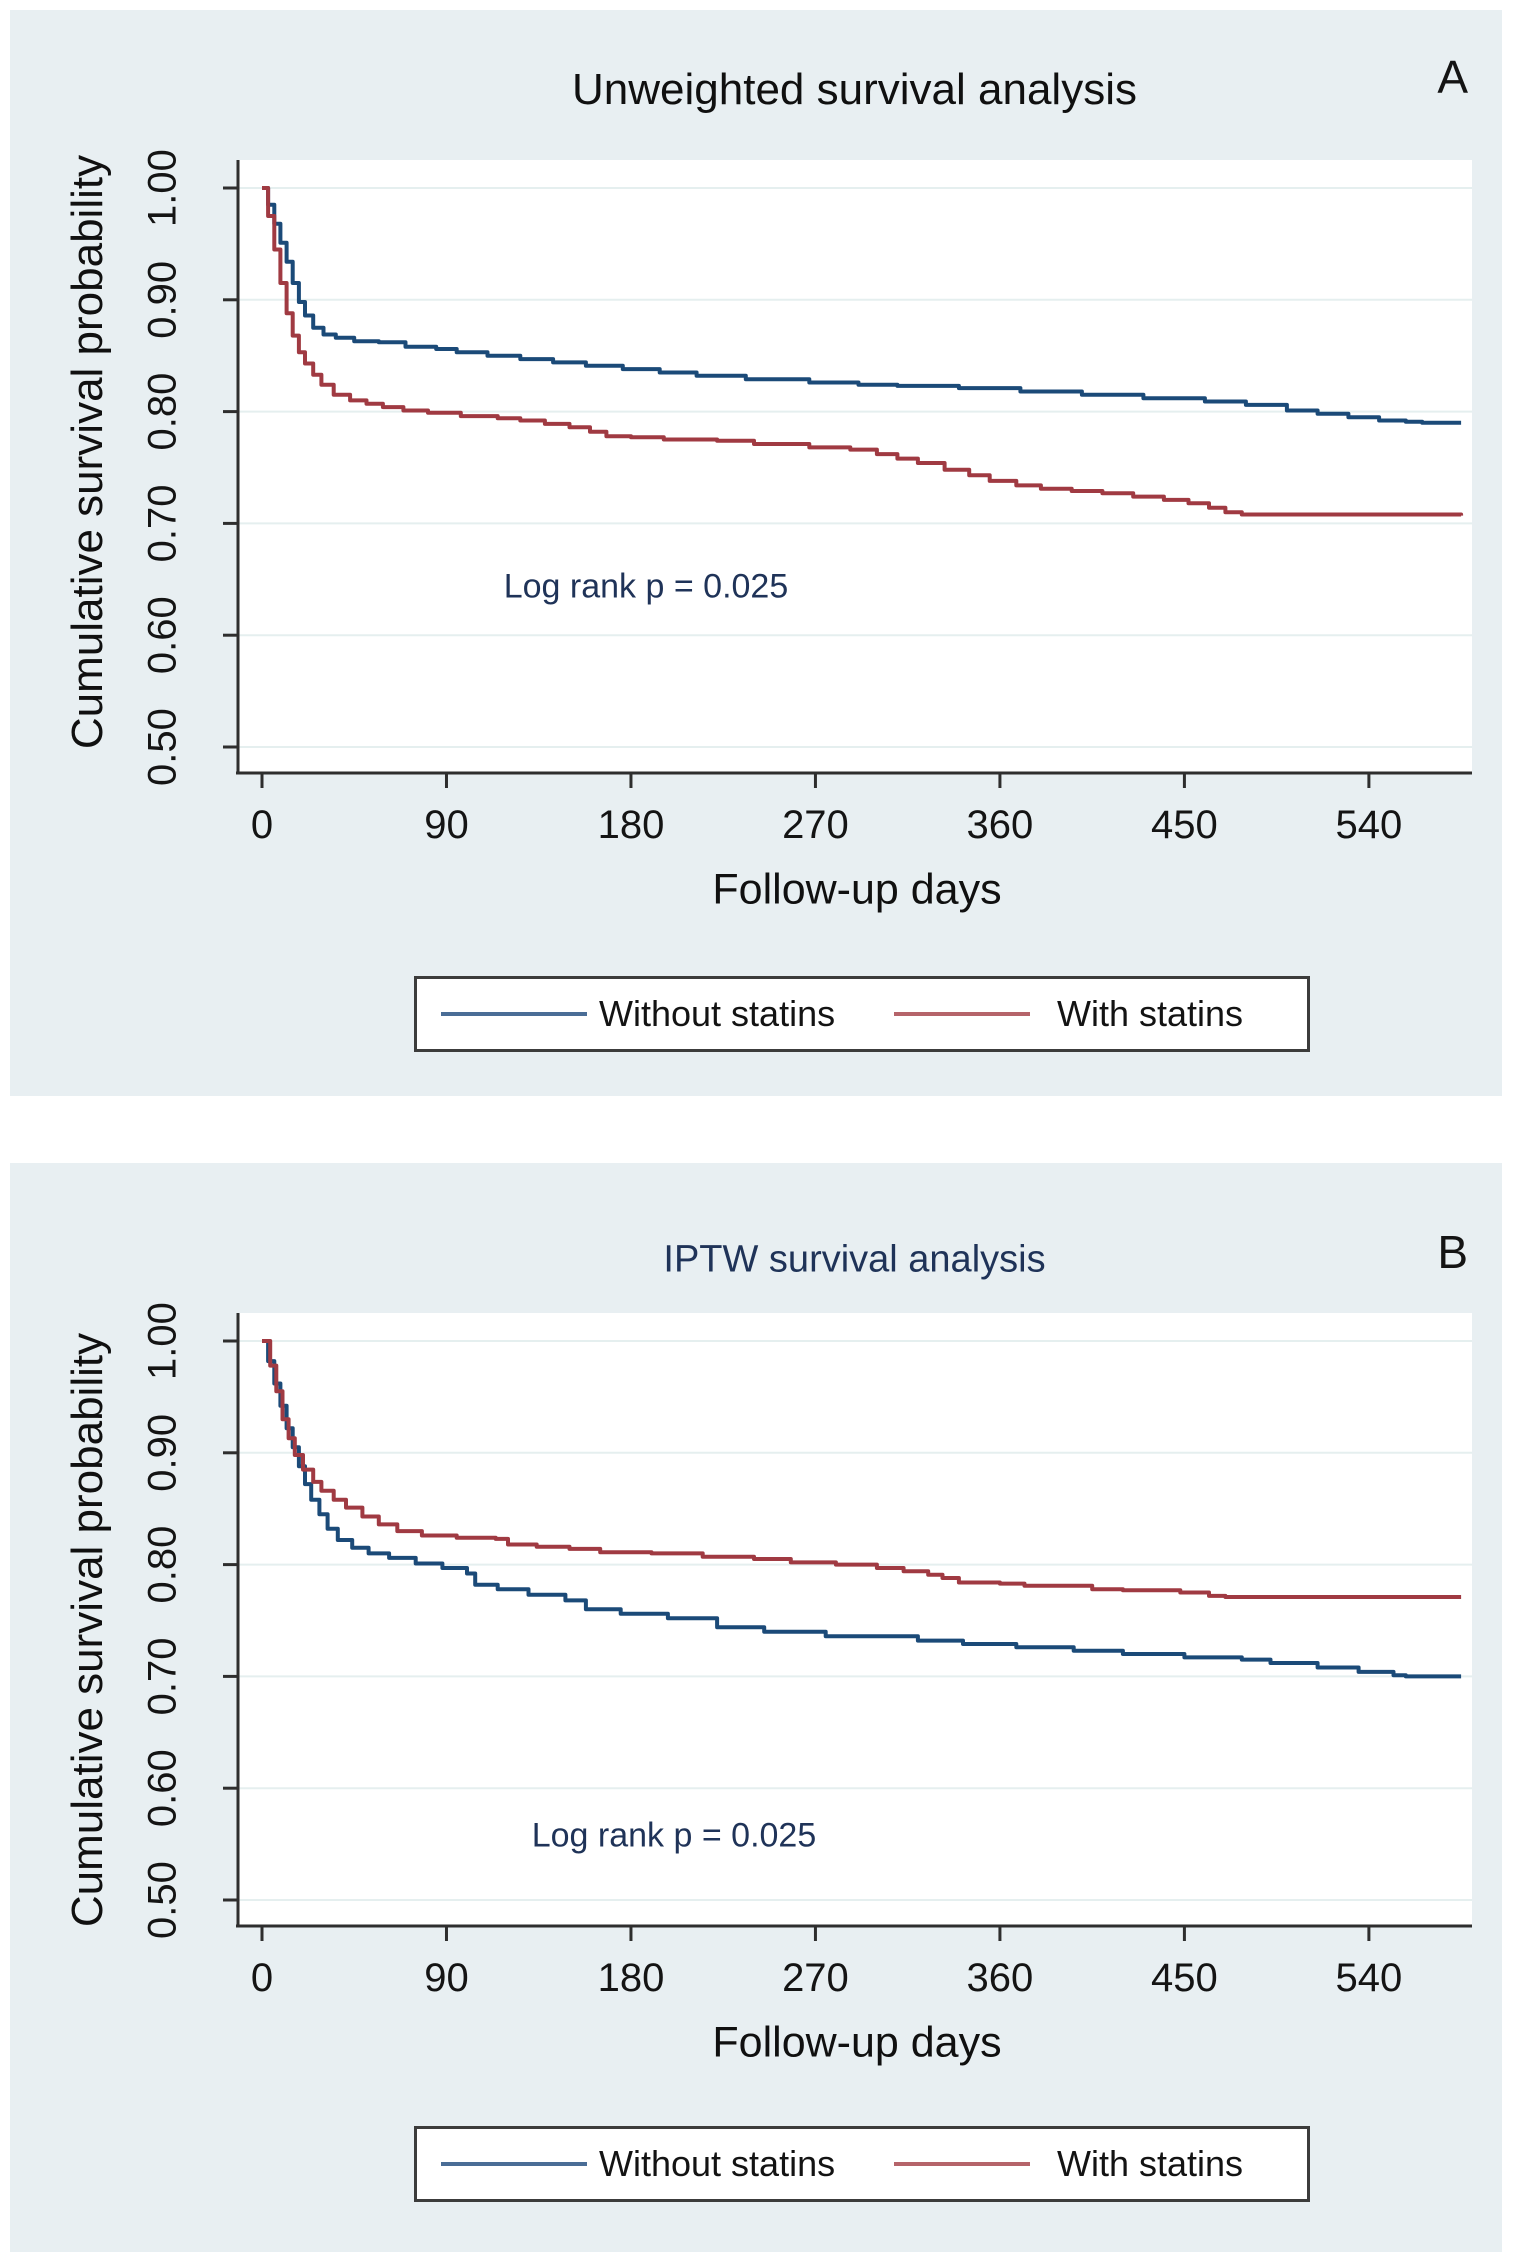  Describe the element at coordinates (854, 1259) in the screenshot. I see `panel-title: IPTW survival analysis` at that location.